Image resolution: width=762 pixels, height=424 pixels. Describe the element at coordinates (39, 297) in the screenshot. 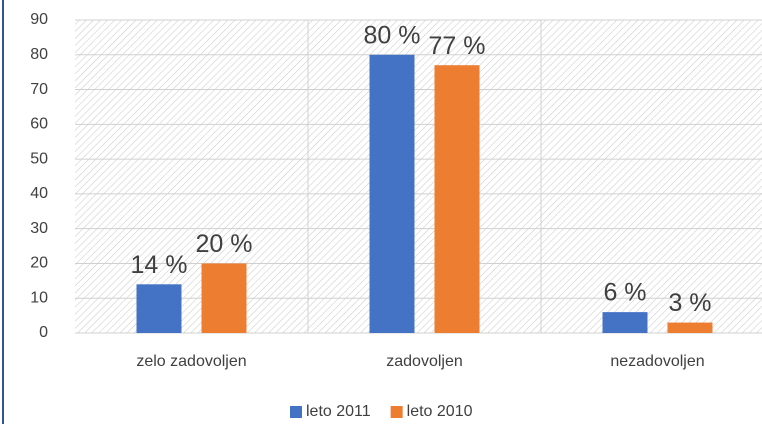

I see `y-tick-label: 10` at that location.